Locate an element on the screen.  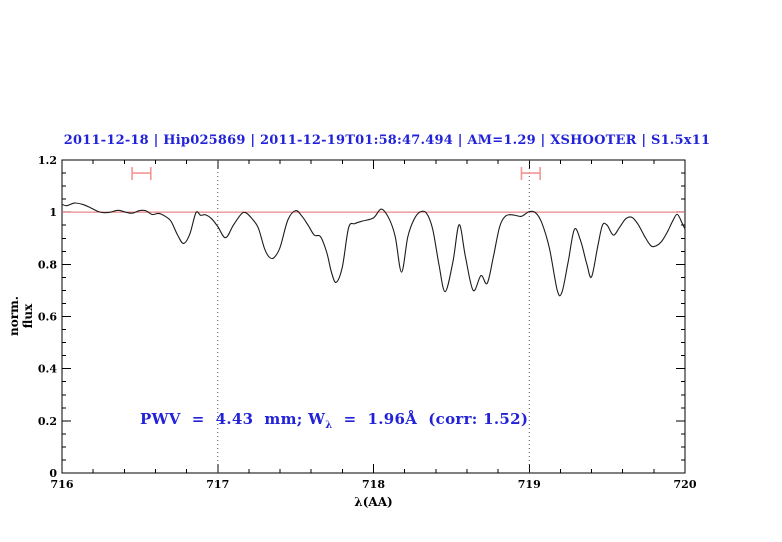
x-axis-label: λ(AA) is located at coordinates (373, 502).